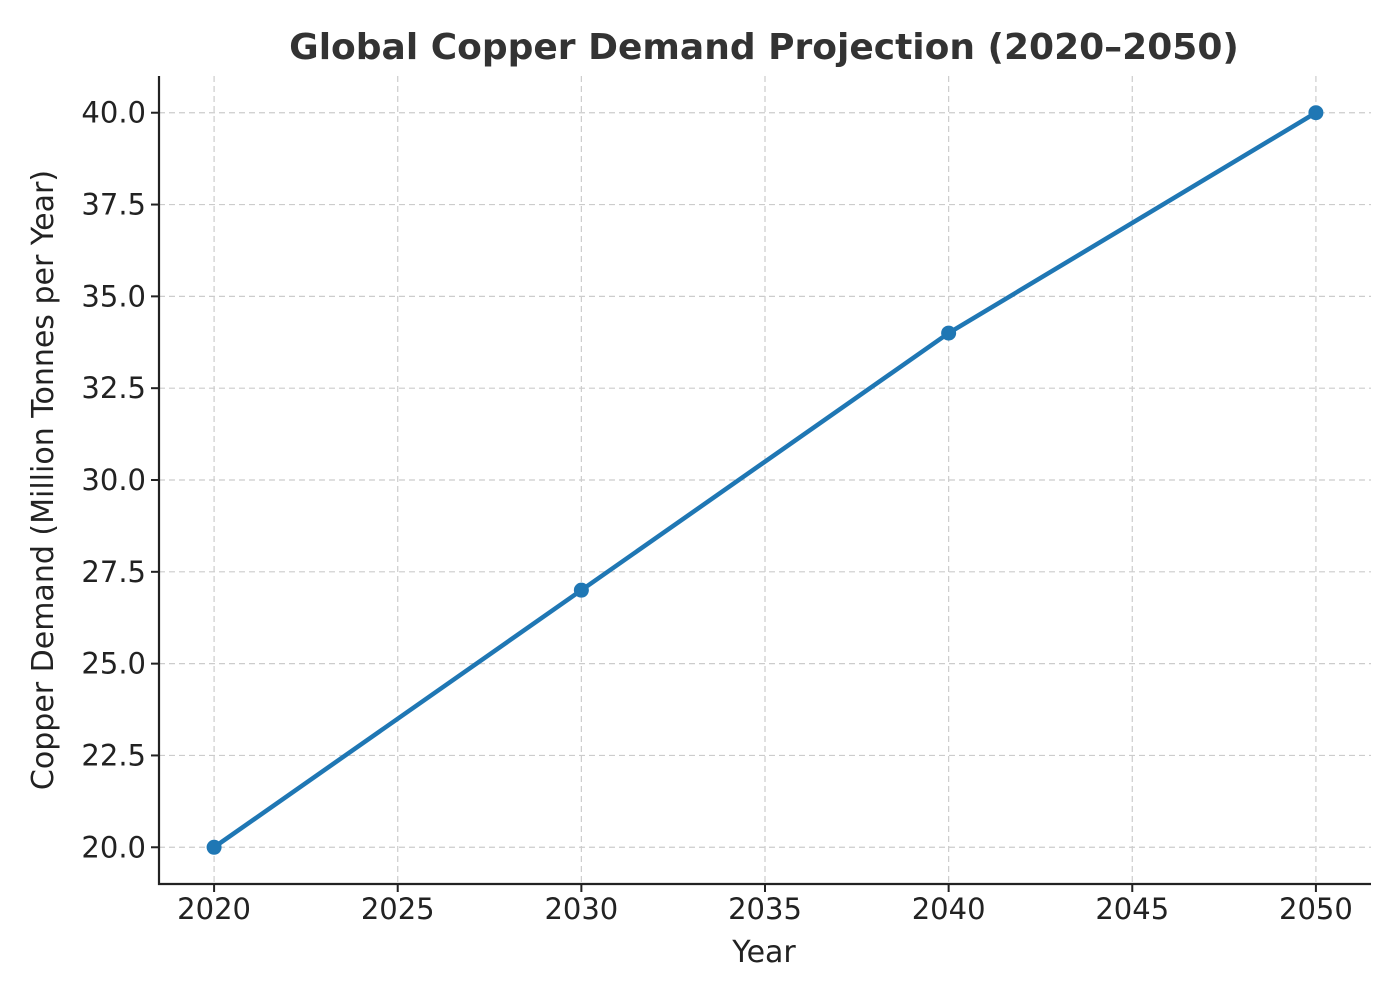 Image resolution: width=1400 pixels, height=1005 pixels. I want to click on x-tick-label: 2050, so click(1316, 909).